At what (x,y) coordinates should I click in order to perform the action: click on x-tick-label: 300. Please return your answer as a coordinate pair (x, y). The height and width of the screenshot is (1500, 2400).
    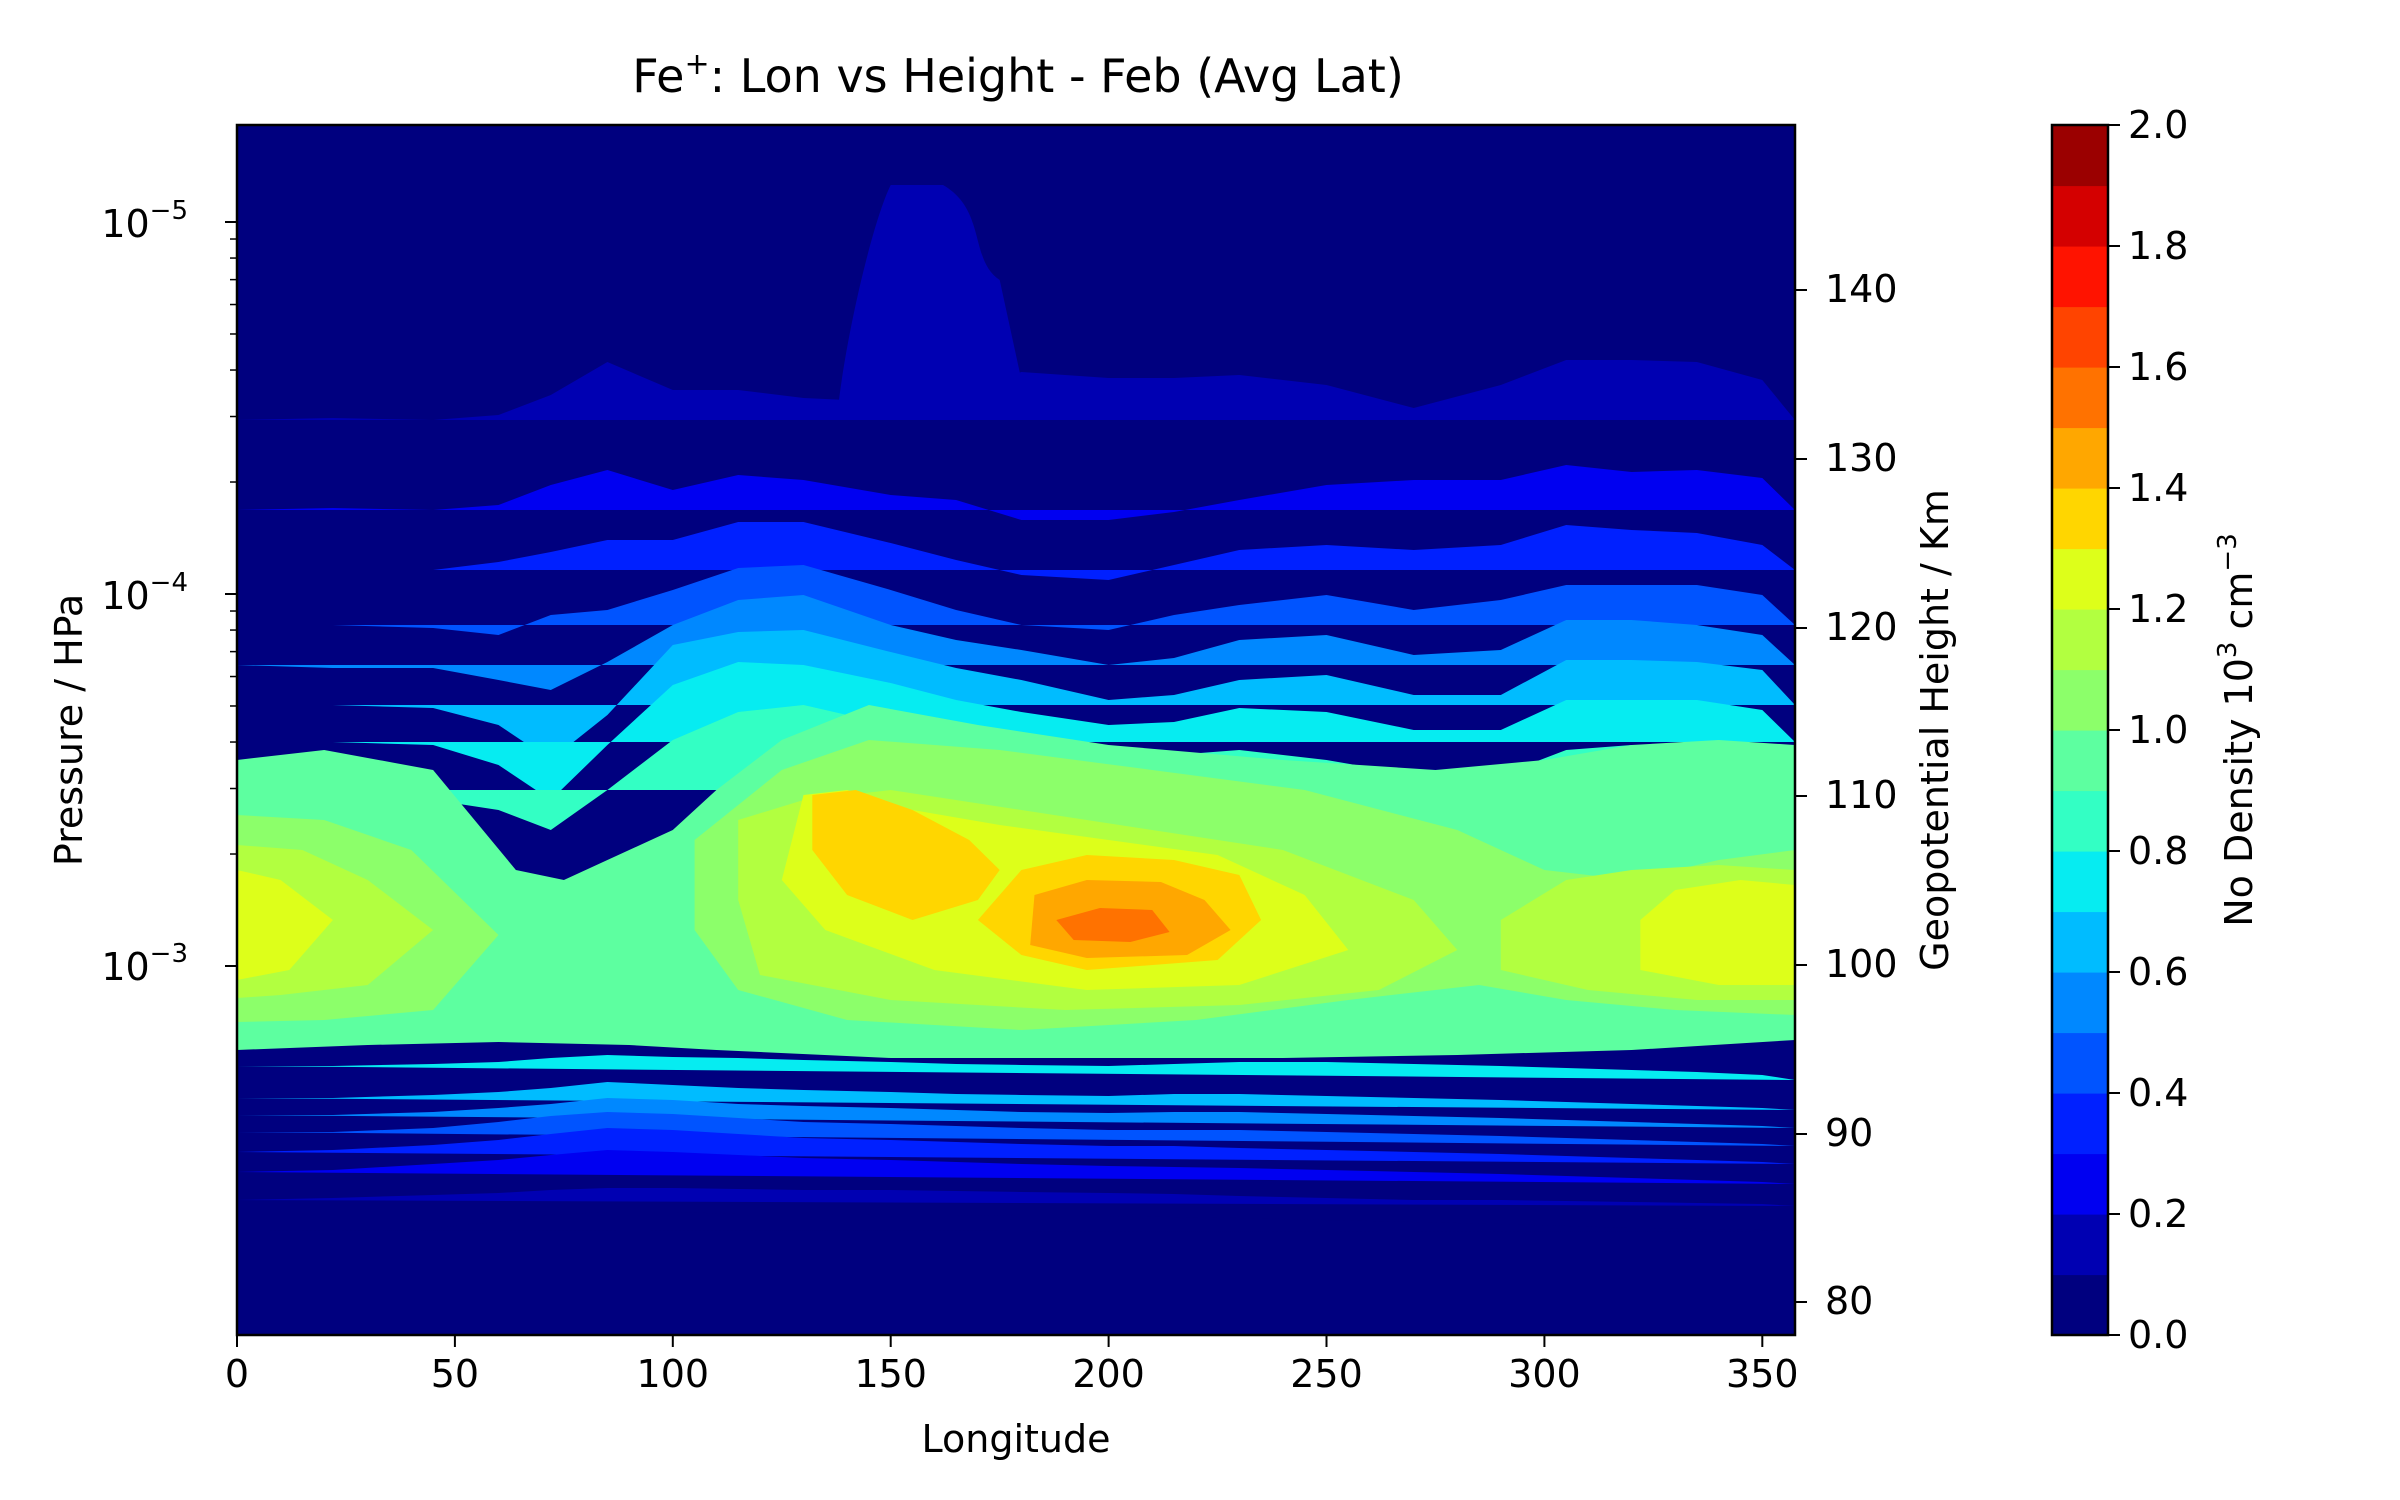
    Looking at the image, I should click on (1544, 1374).